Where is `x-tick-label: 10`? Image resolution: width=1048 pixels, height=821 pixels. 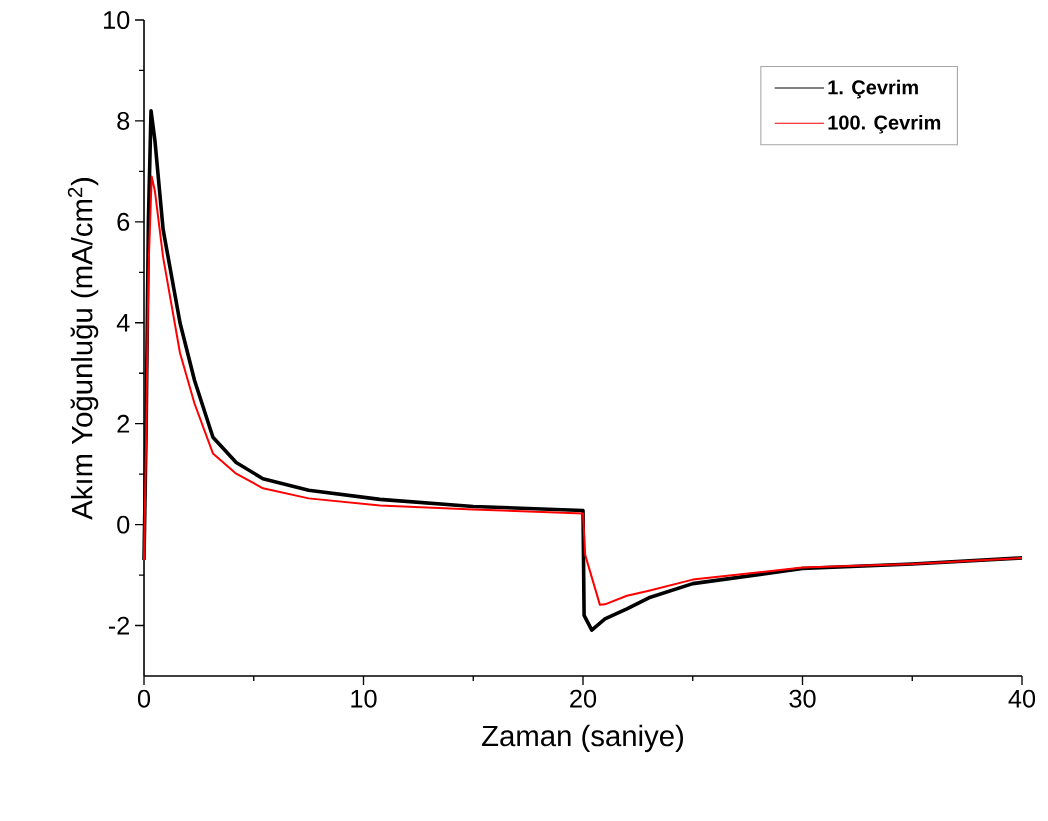
x-tick-label: 10 is located at coordinates (364, 698).